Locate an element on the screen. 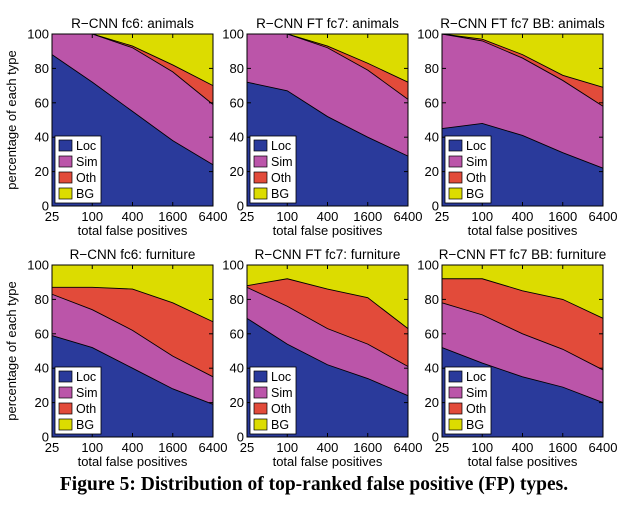  y-tick-label: 40 is located at coordinates (42, 137).